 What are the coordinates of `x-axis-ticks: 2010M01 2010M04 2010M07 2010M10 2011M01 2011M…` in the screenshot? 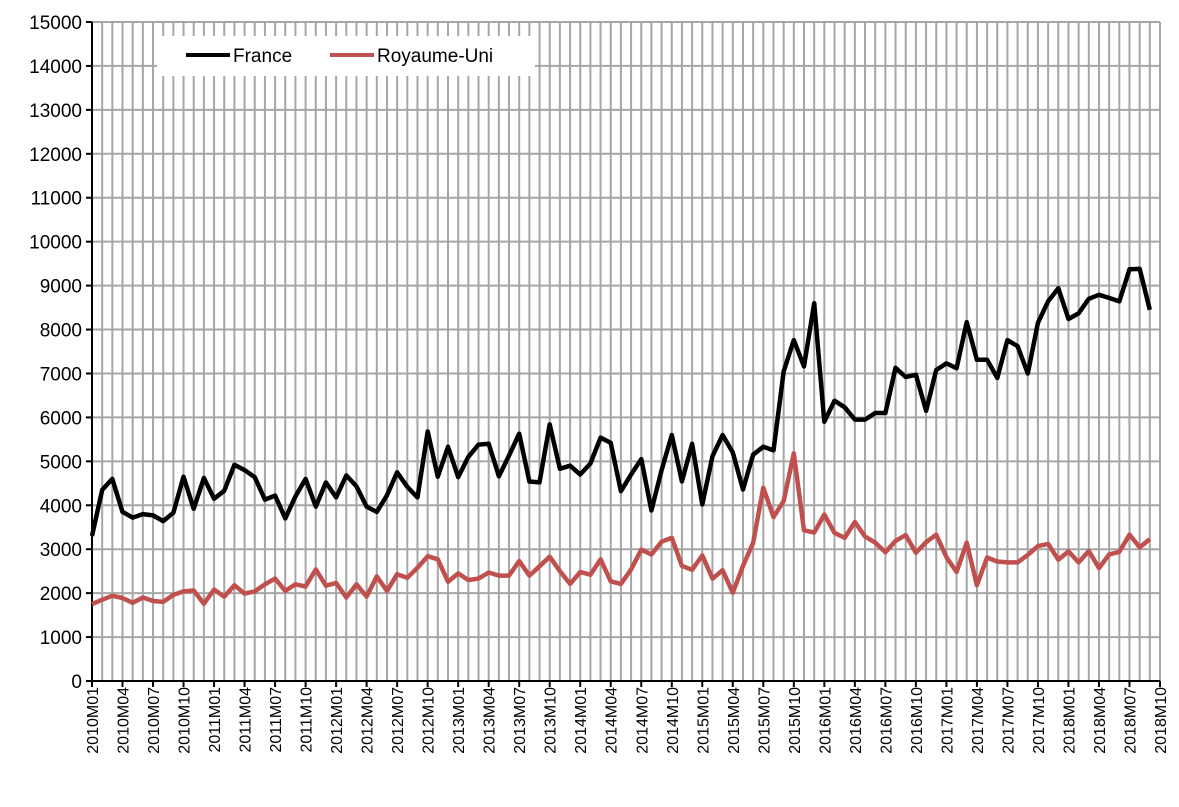 It's located at (627, 717).